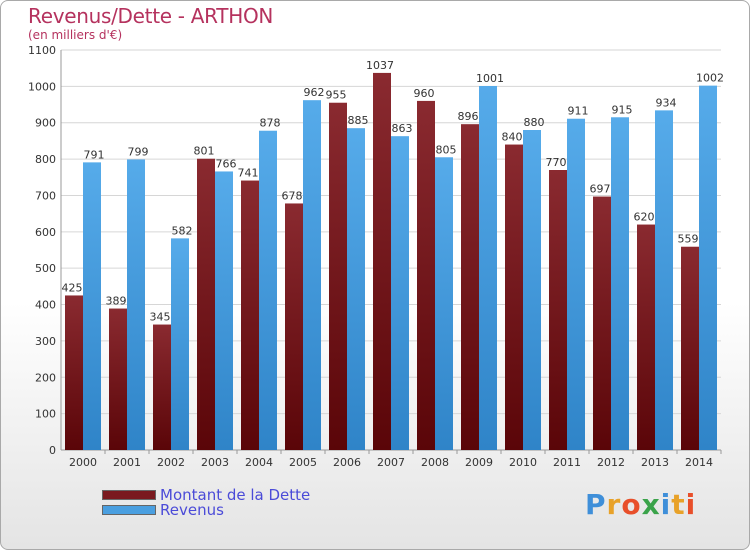 This screenshot has width=750, height=550. Describe the element at coordinates (226, 163) in the screenshot. I see `data-label-revenus: 766` at that location.